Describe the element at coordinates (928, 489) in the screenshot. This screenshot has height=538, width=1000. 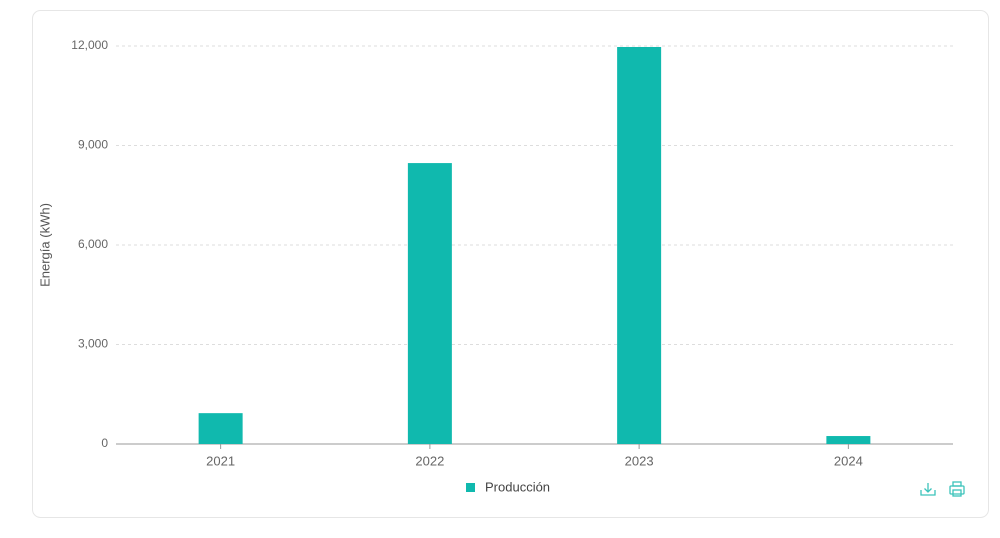
I see `download-icon` at that location.